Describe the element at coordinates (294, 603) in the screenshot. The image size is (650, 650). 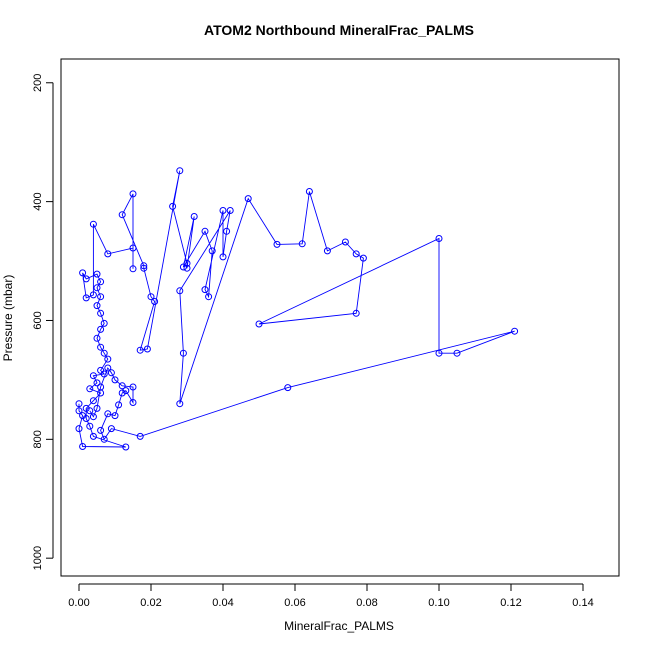
I see `x-tick-label: 0.06` at that location.